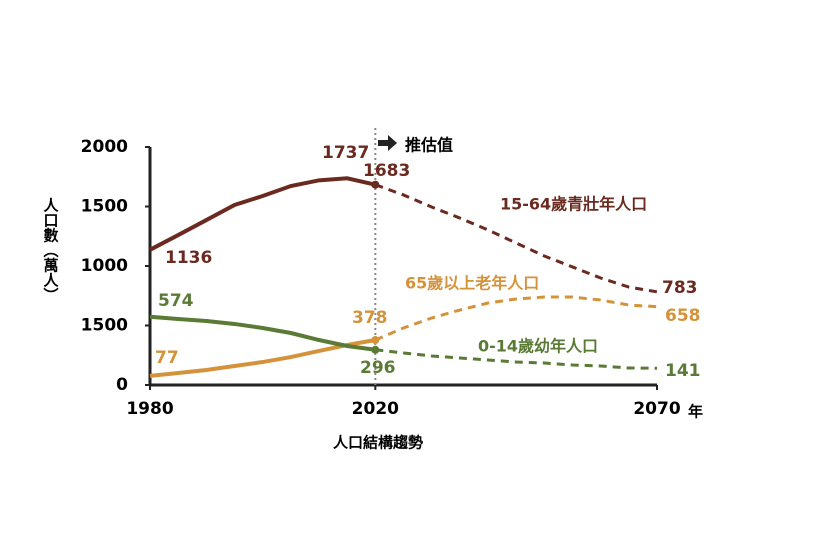 The height and width of the screenshot is (559, 821). Describe the element at coordinates (378, 368) in the screenshot. I see `data-label: 296` at that location.